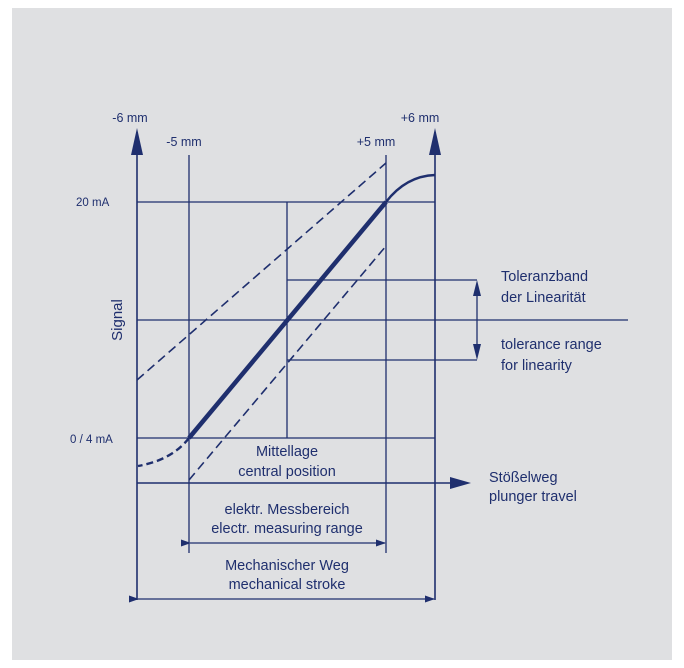 The image size is (684, 668). What do you see at coordinates (287, 529) in the screenshot?
I see `label-messbereich-en: electr. measuring range` at bounding box center [287, 529].